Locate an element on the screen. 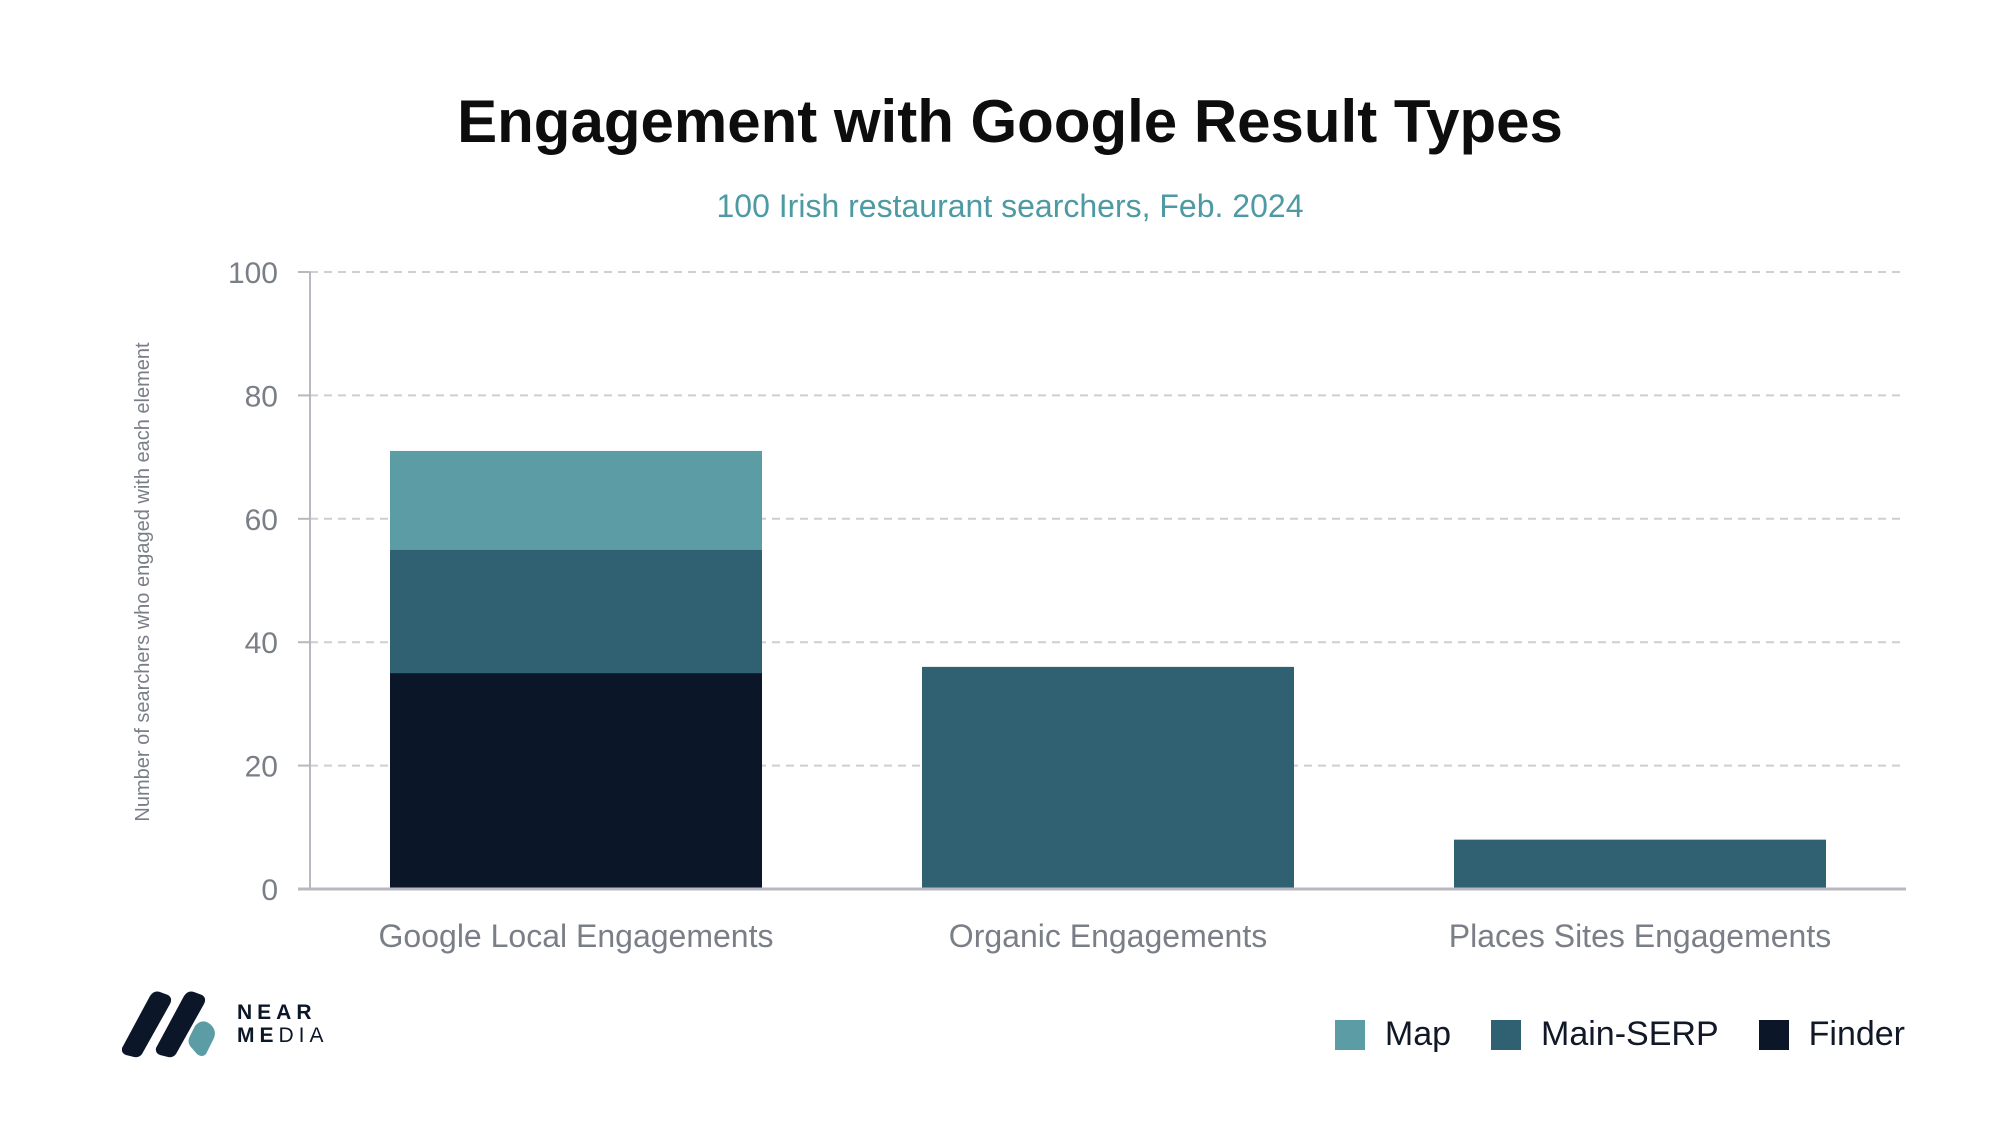 The width and height of the screenshot is (2000, 1125). brand-line1: NEAR is located at coordinates (277, 1012).